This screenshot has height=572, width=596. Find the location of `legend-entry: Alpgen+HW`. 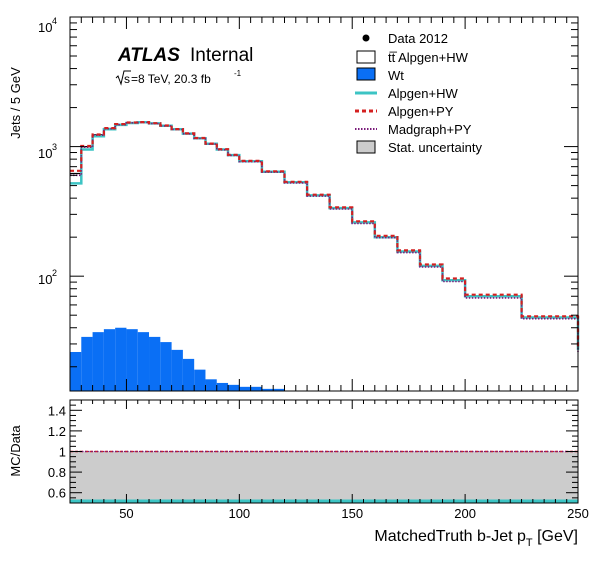

legend-entry: Alpgen+HW is located at coordinates (406, 93).